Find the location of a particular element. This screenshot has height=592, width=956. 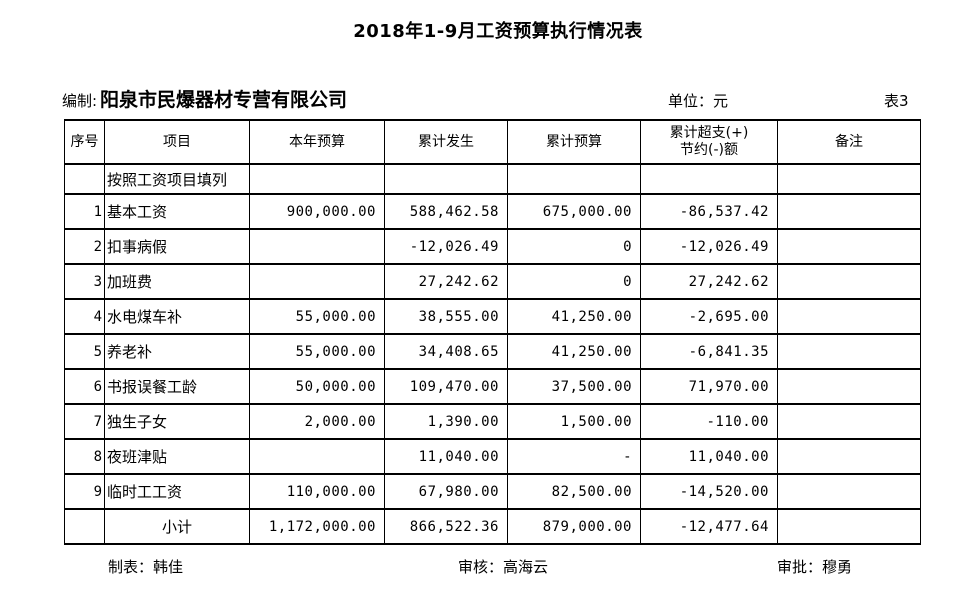

cell-item: 独生子女 is located at coordinates (177, 421).